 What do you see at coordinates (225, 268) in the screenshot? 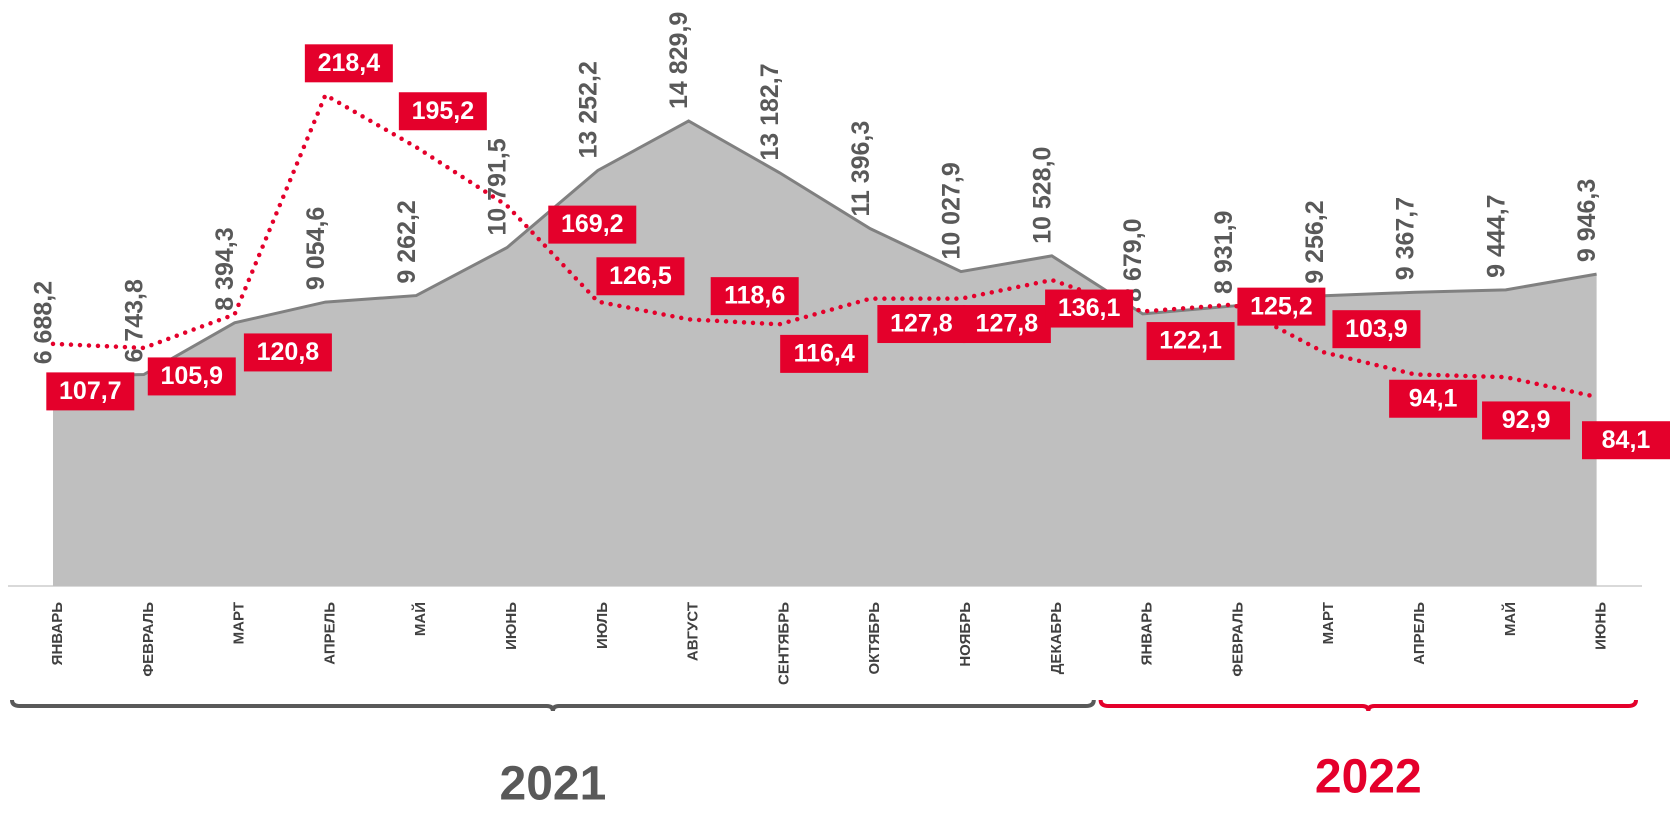
I see `area-value-label: 8 394,3` at bounding box center [225, 268].